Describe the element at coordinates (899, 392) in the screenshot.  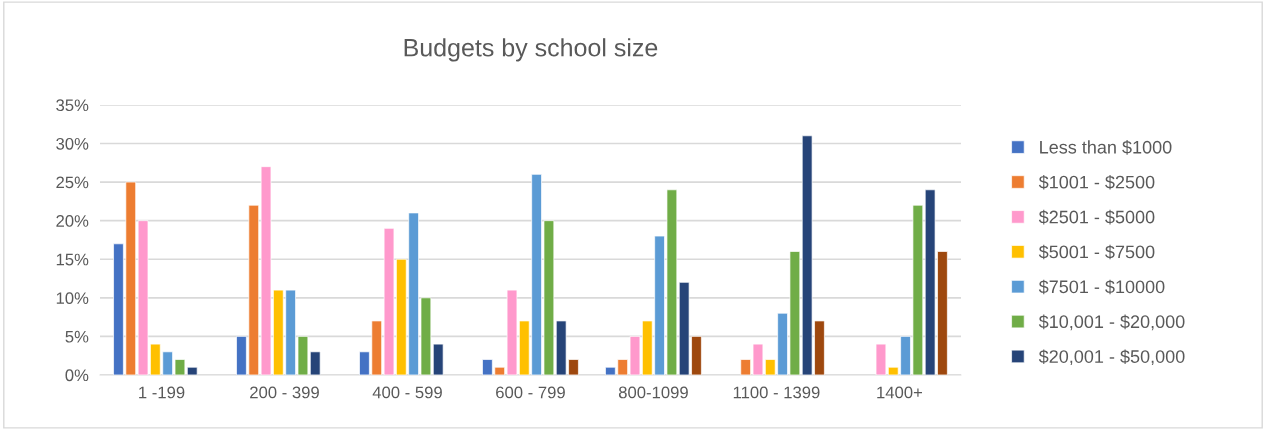
I see `x-tick-label: 1400+` at that location.